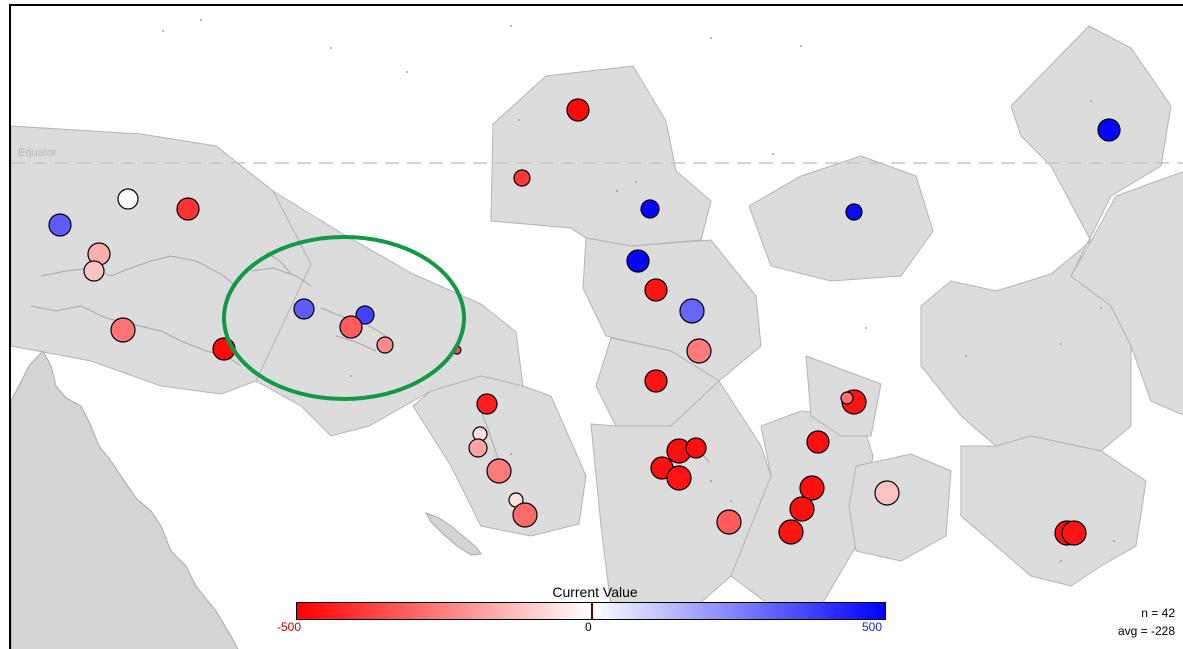 The height and width of the screenshot is (649, 1183). What do you see at coordinates (578, 110) in the screenshot?
I see `station-marker-s01` at bounding box center [578, 110].